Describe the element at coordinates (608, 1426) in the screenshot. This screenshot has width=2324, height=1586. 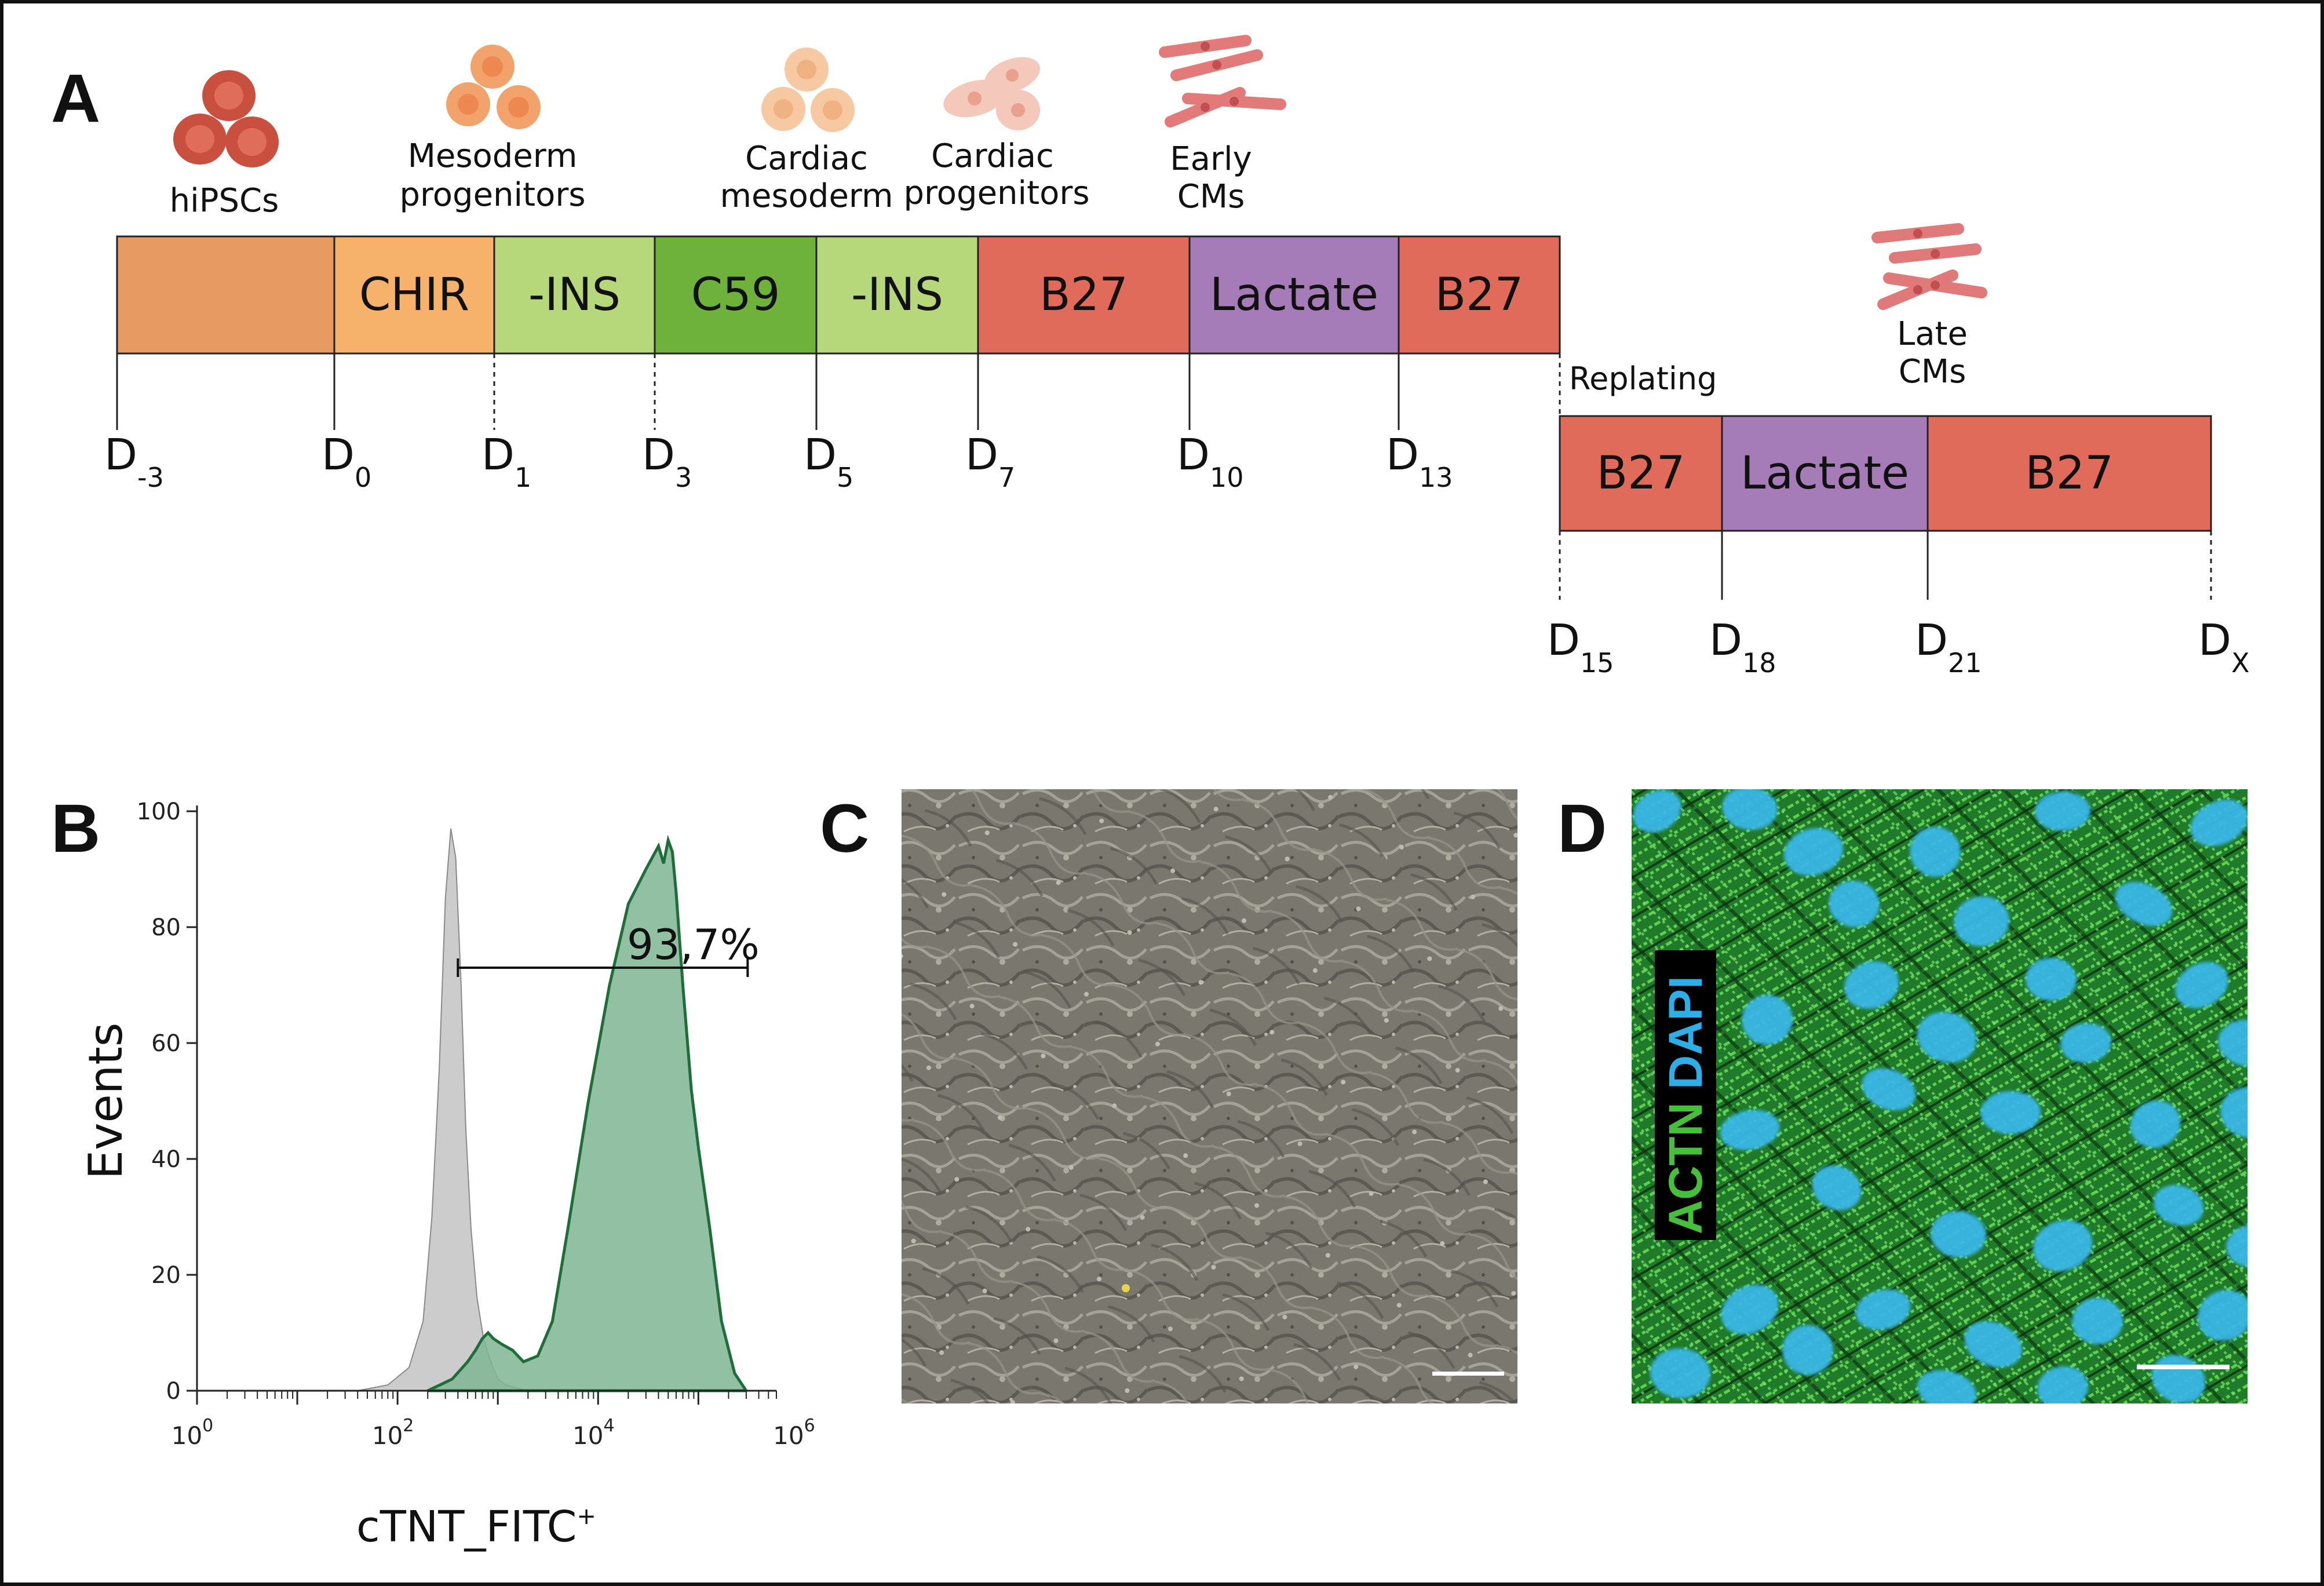
I see `x-tick-exp: 4` at that location.